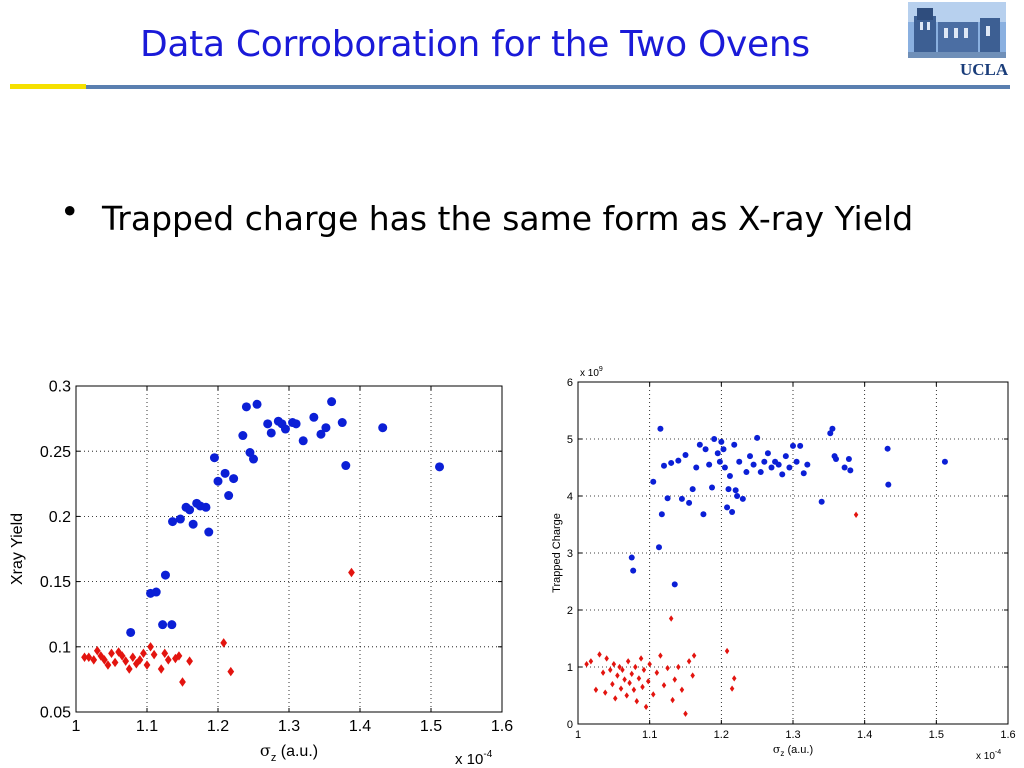 Image resolution: width=1024 pixels, height=768 pixels. What do you see at coordinates (721, 735) in the screenshot?
I see `x-tick-label: 1.2` at bounding box center [721, 735].